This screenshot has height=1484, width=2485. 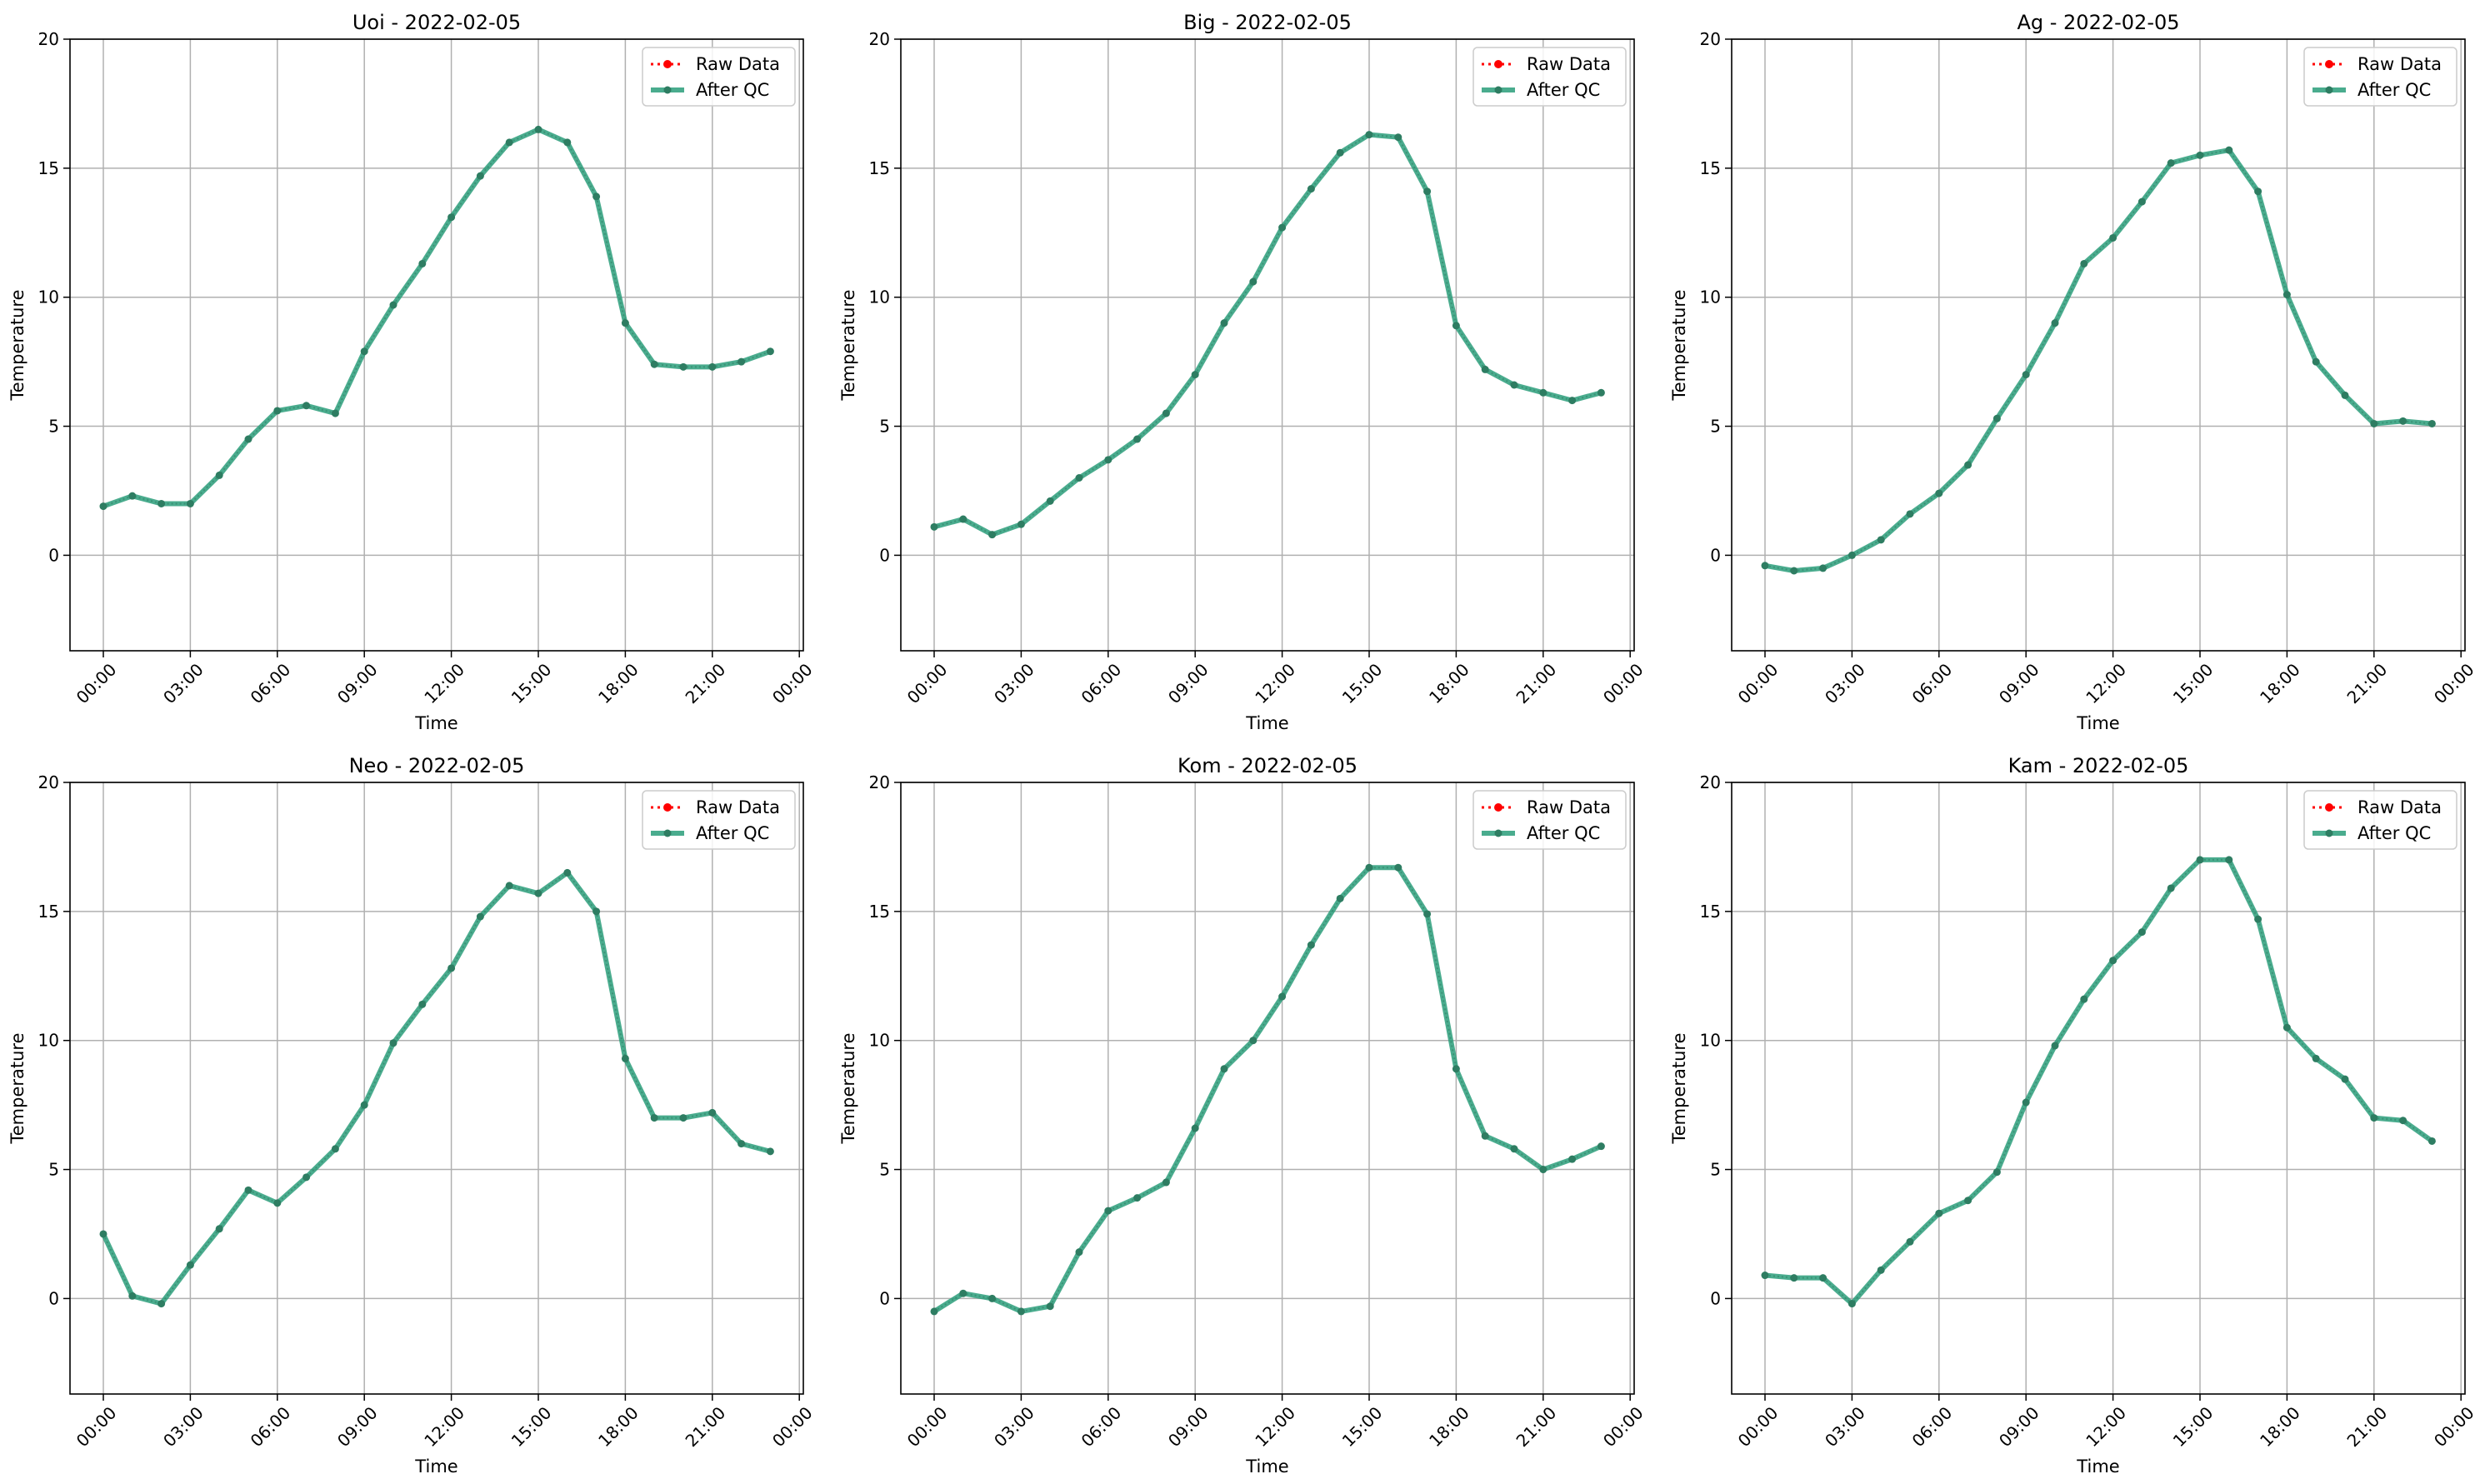 What do you see at coordinates (2098, 22) in the screenshot?
I see `chart-title: Ag - 2022-02-05` at bounding box center [2098, 22].